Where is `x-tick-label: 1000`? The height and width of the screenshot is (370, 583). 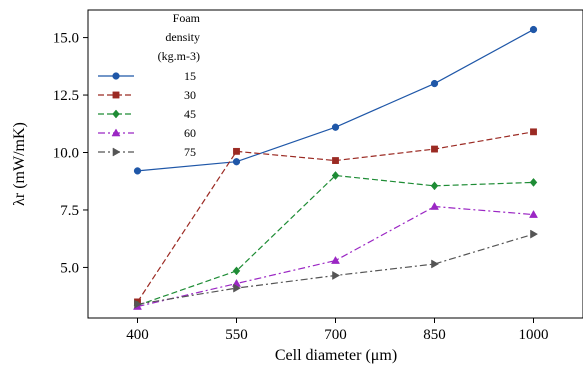 x-tick-label: 1000 is located at coordinates (534, 335).